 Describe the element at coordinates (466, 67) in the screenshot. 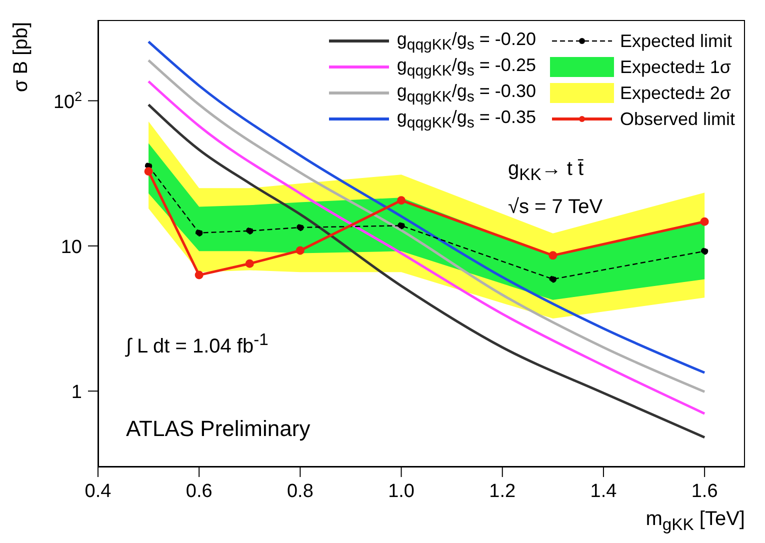

I see `legend-label: g$_{qqgKK}$/g$_{s}$ = -0.25` at that location.